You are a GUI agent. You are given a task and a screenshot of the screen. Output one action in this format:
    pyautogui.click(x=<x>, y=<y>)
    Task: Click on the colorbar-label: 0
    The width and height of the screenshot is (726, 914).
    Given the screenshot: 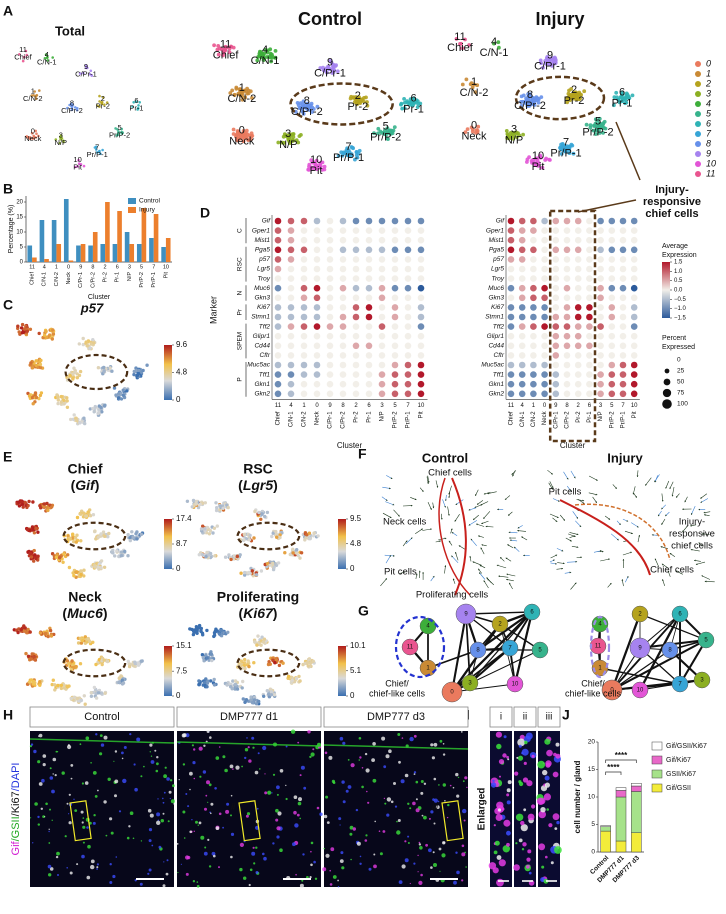 What is the action you would take?
    pyautogui.click(x=352, y=695)
    